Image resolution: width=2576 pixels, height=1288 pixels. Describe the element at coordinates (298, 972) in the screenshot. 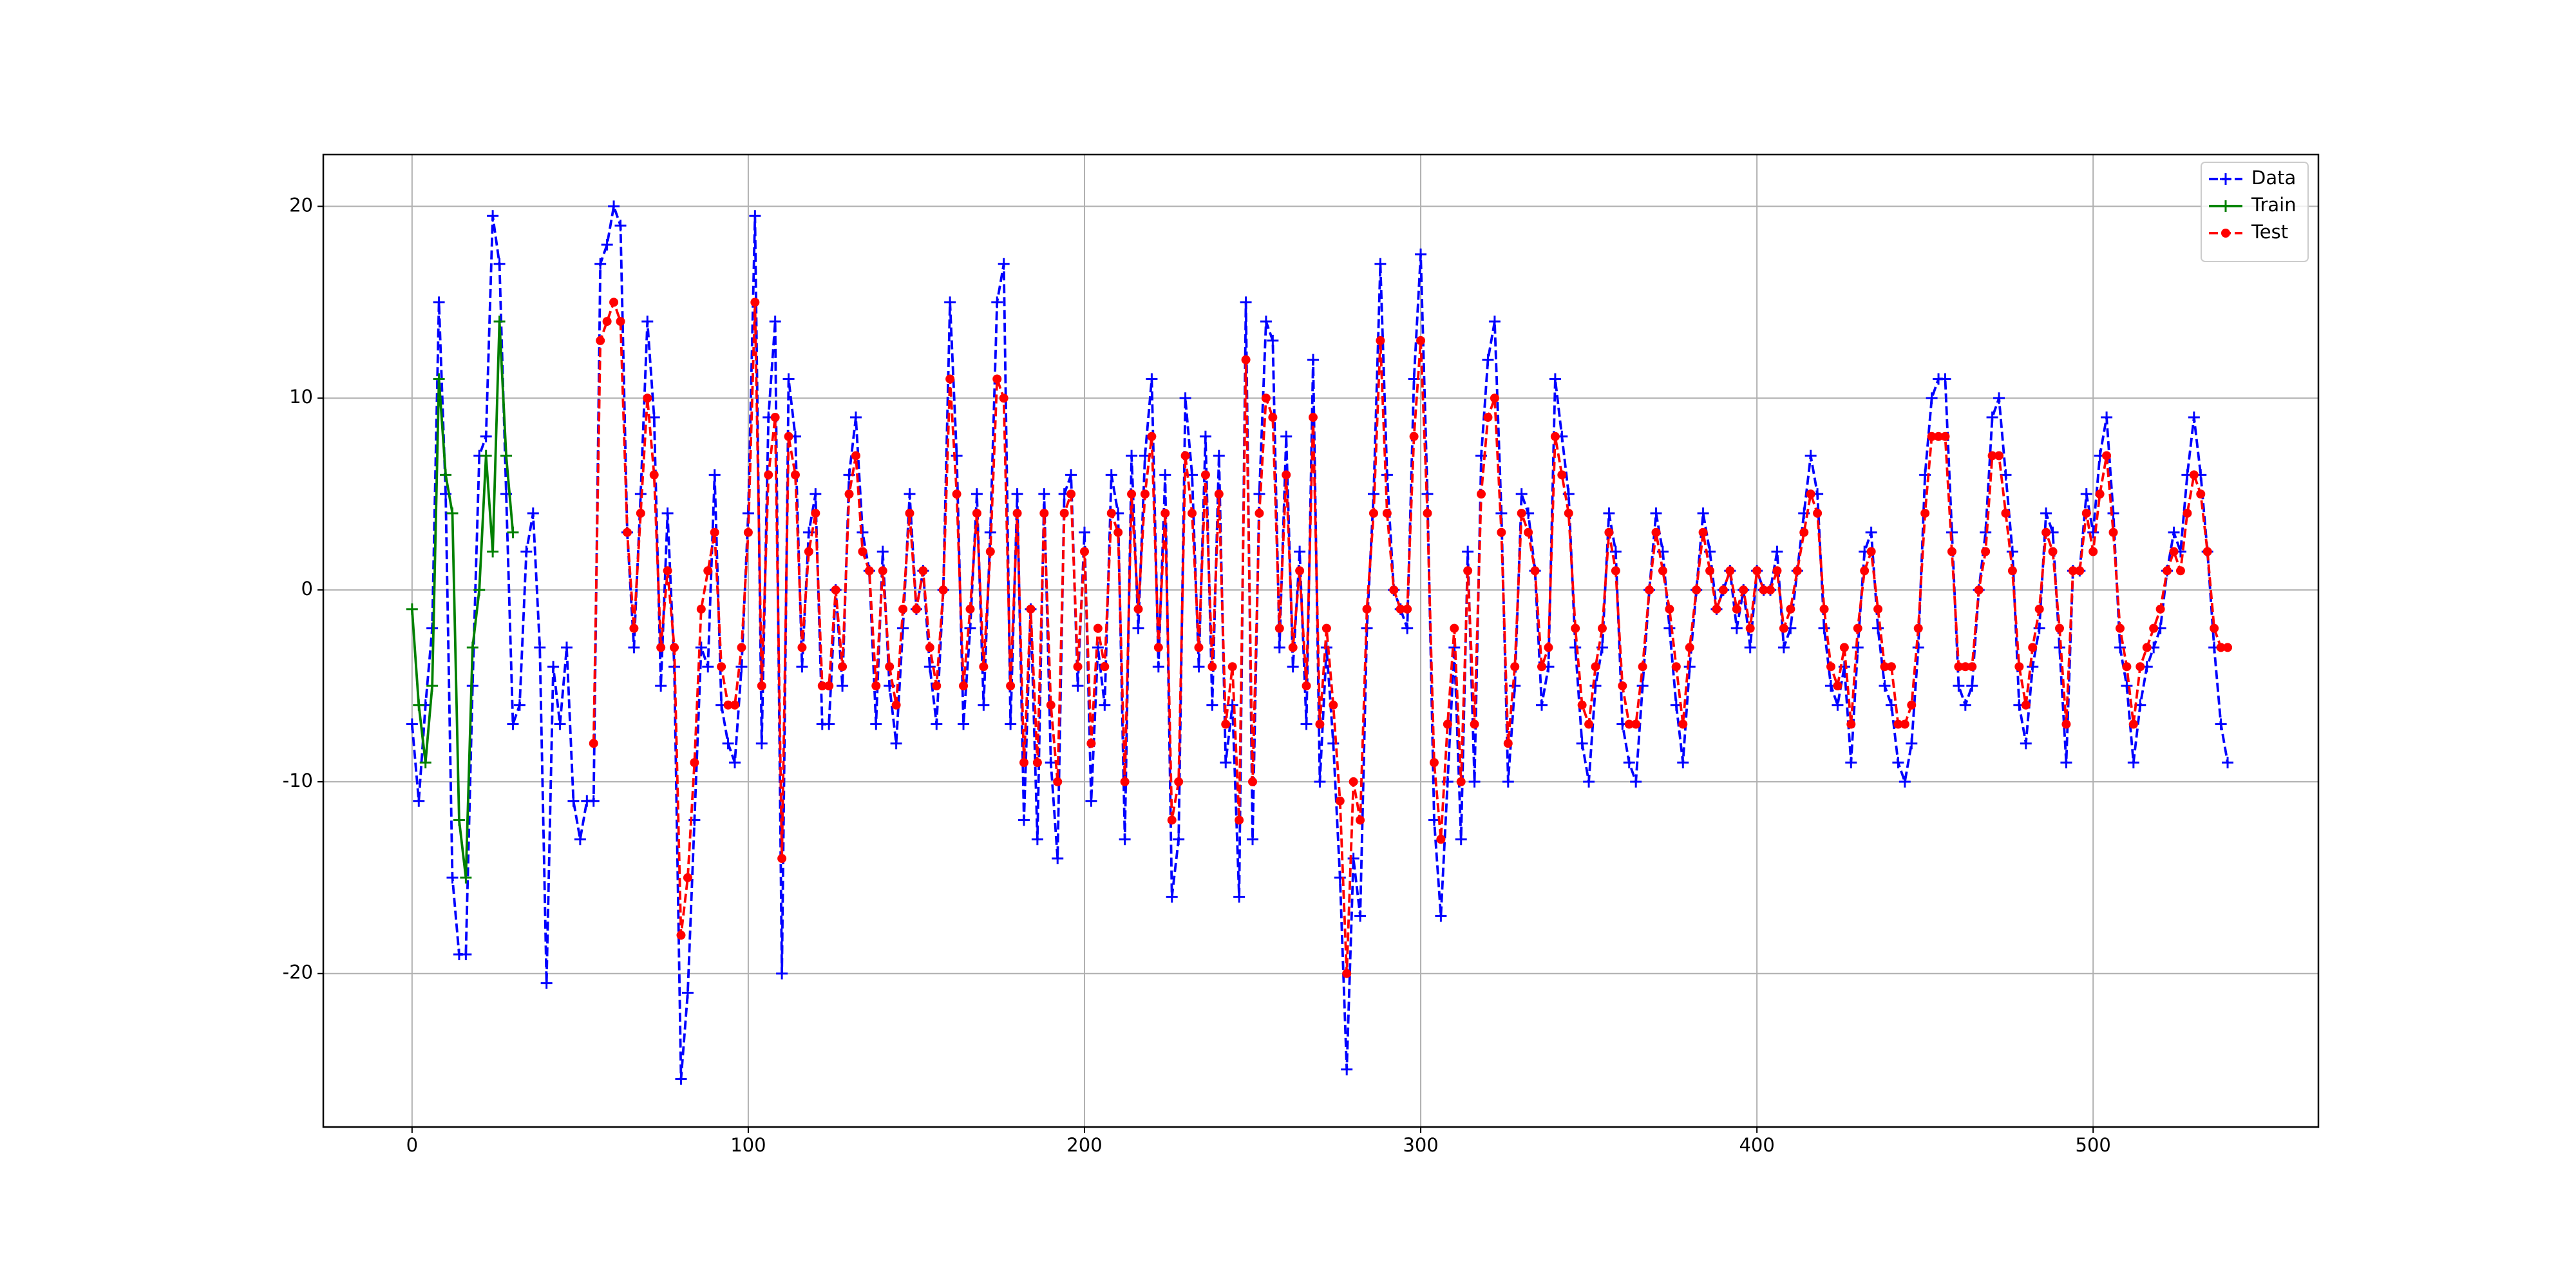

I see `y-tick-label: -20` at that location.